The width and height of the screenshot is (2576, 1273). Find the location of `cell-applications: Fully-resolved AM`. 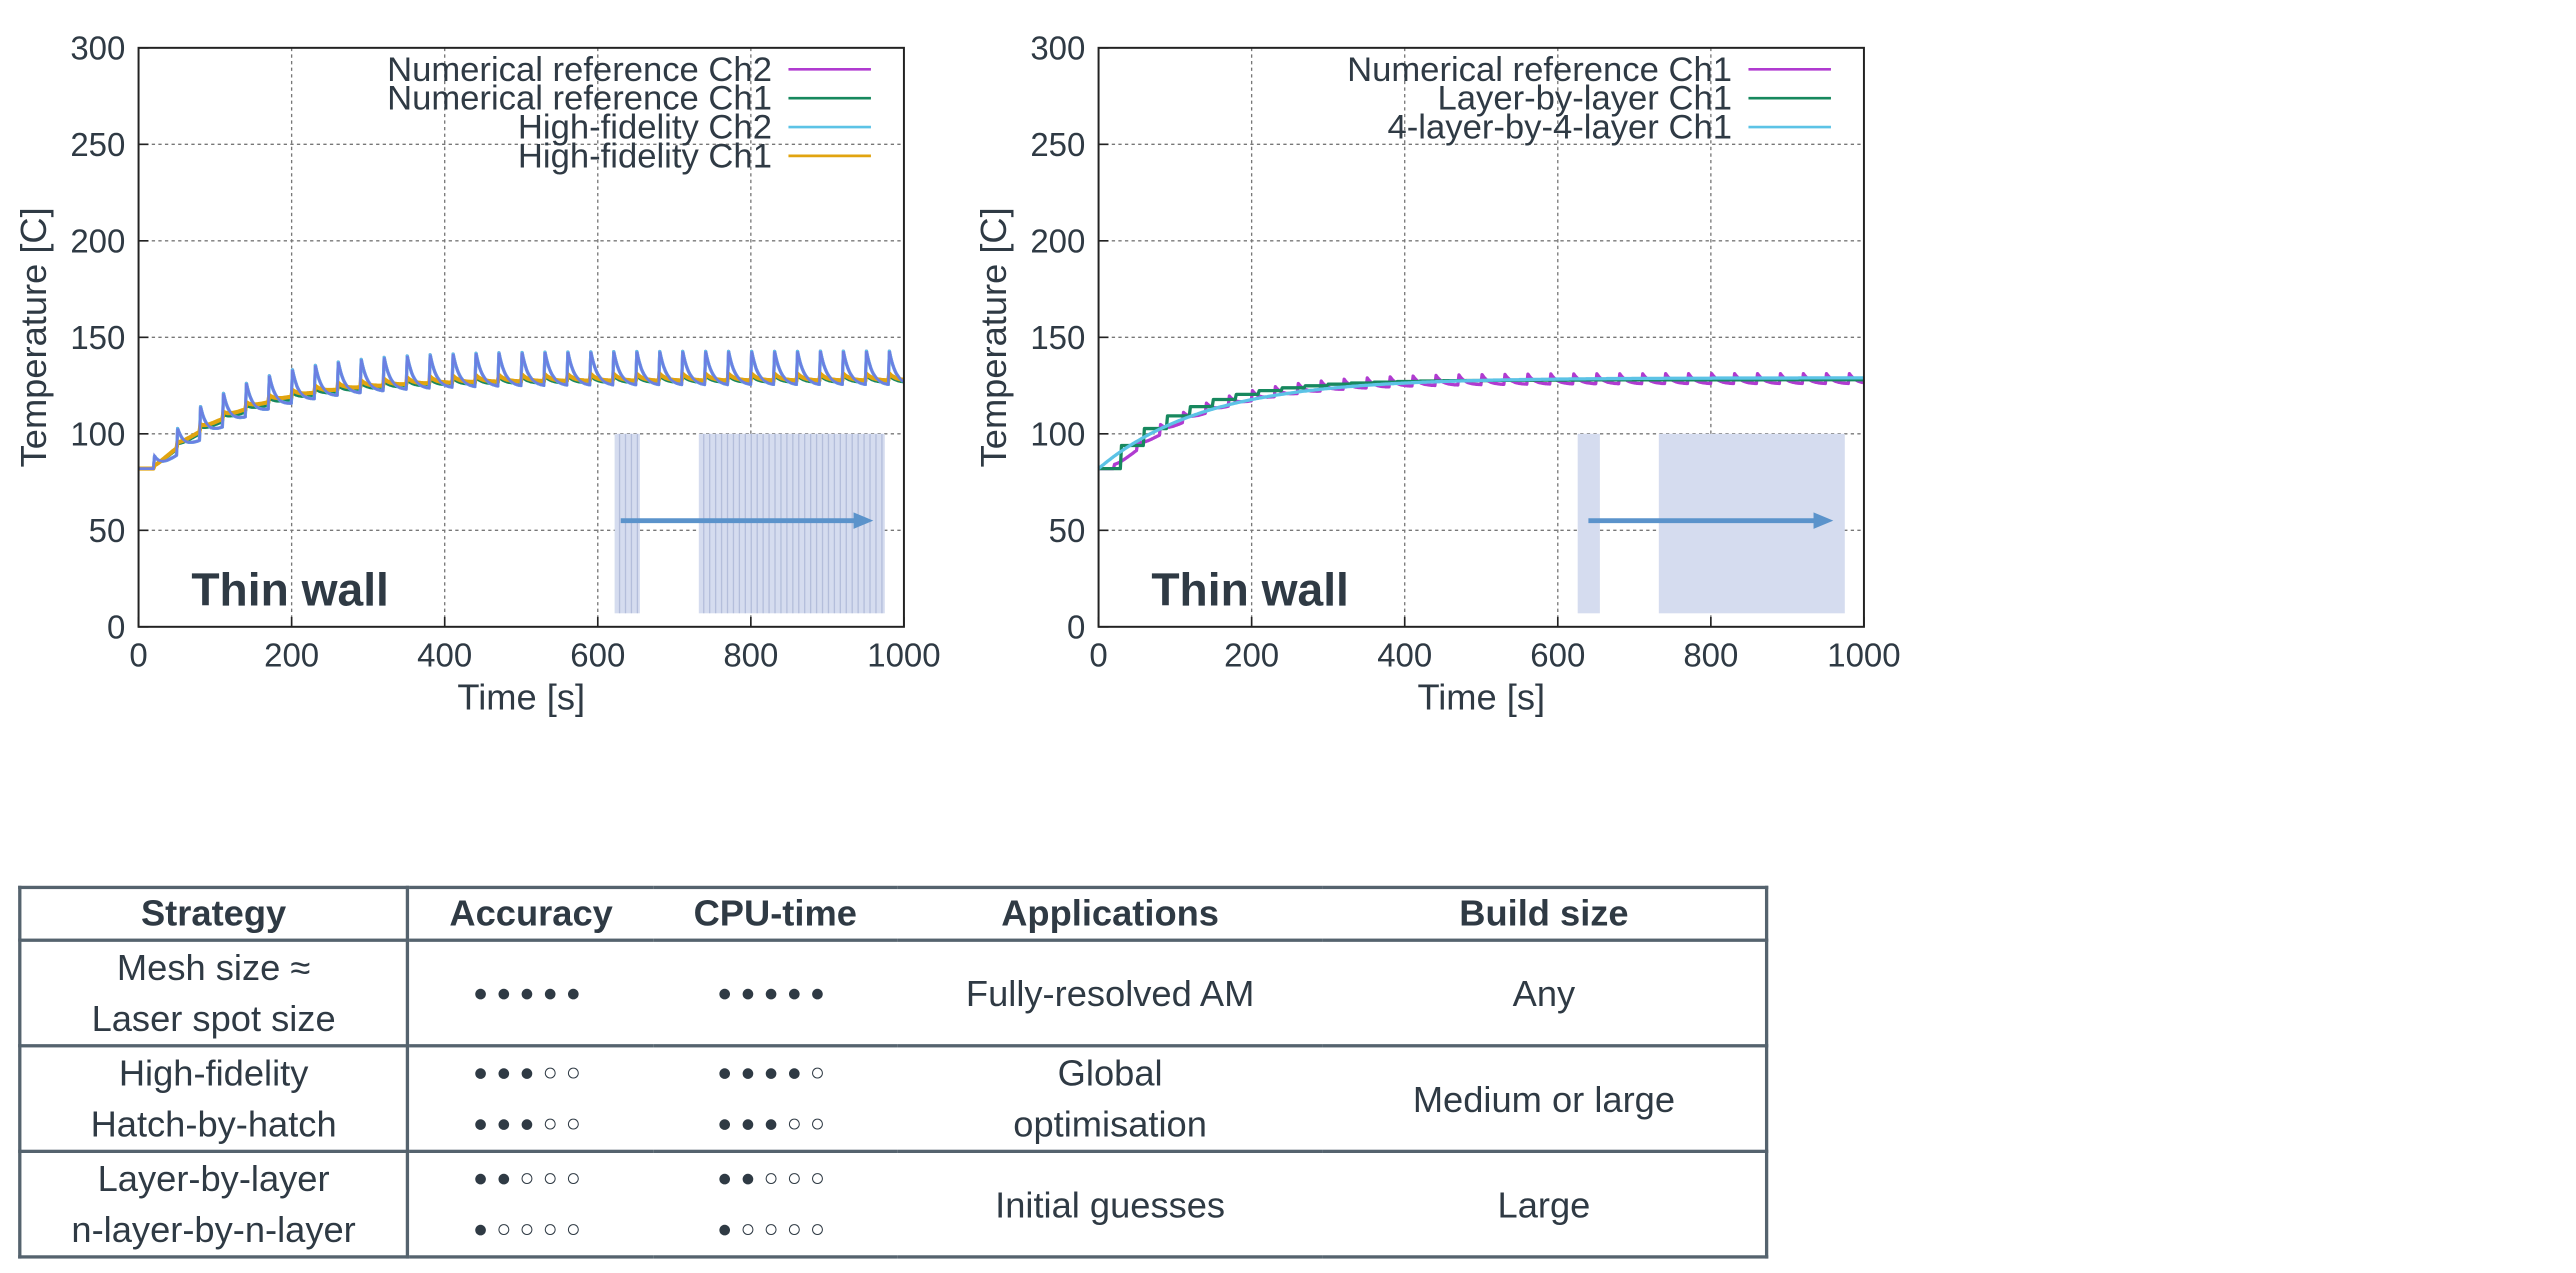

cell-applications: Fully-resolved AM is located at coordinates (1110, 993).